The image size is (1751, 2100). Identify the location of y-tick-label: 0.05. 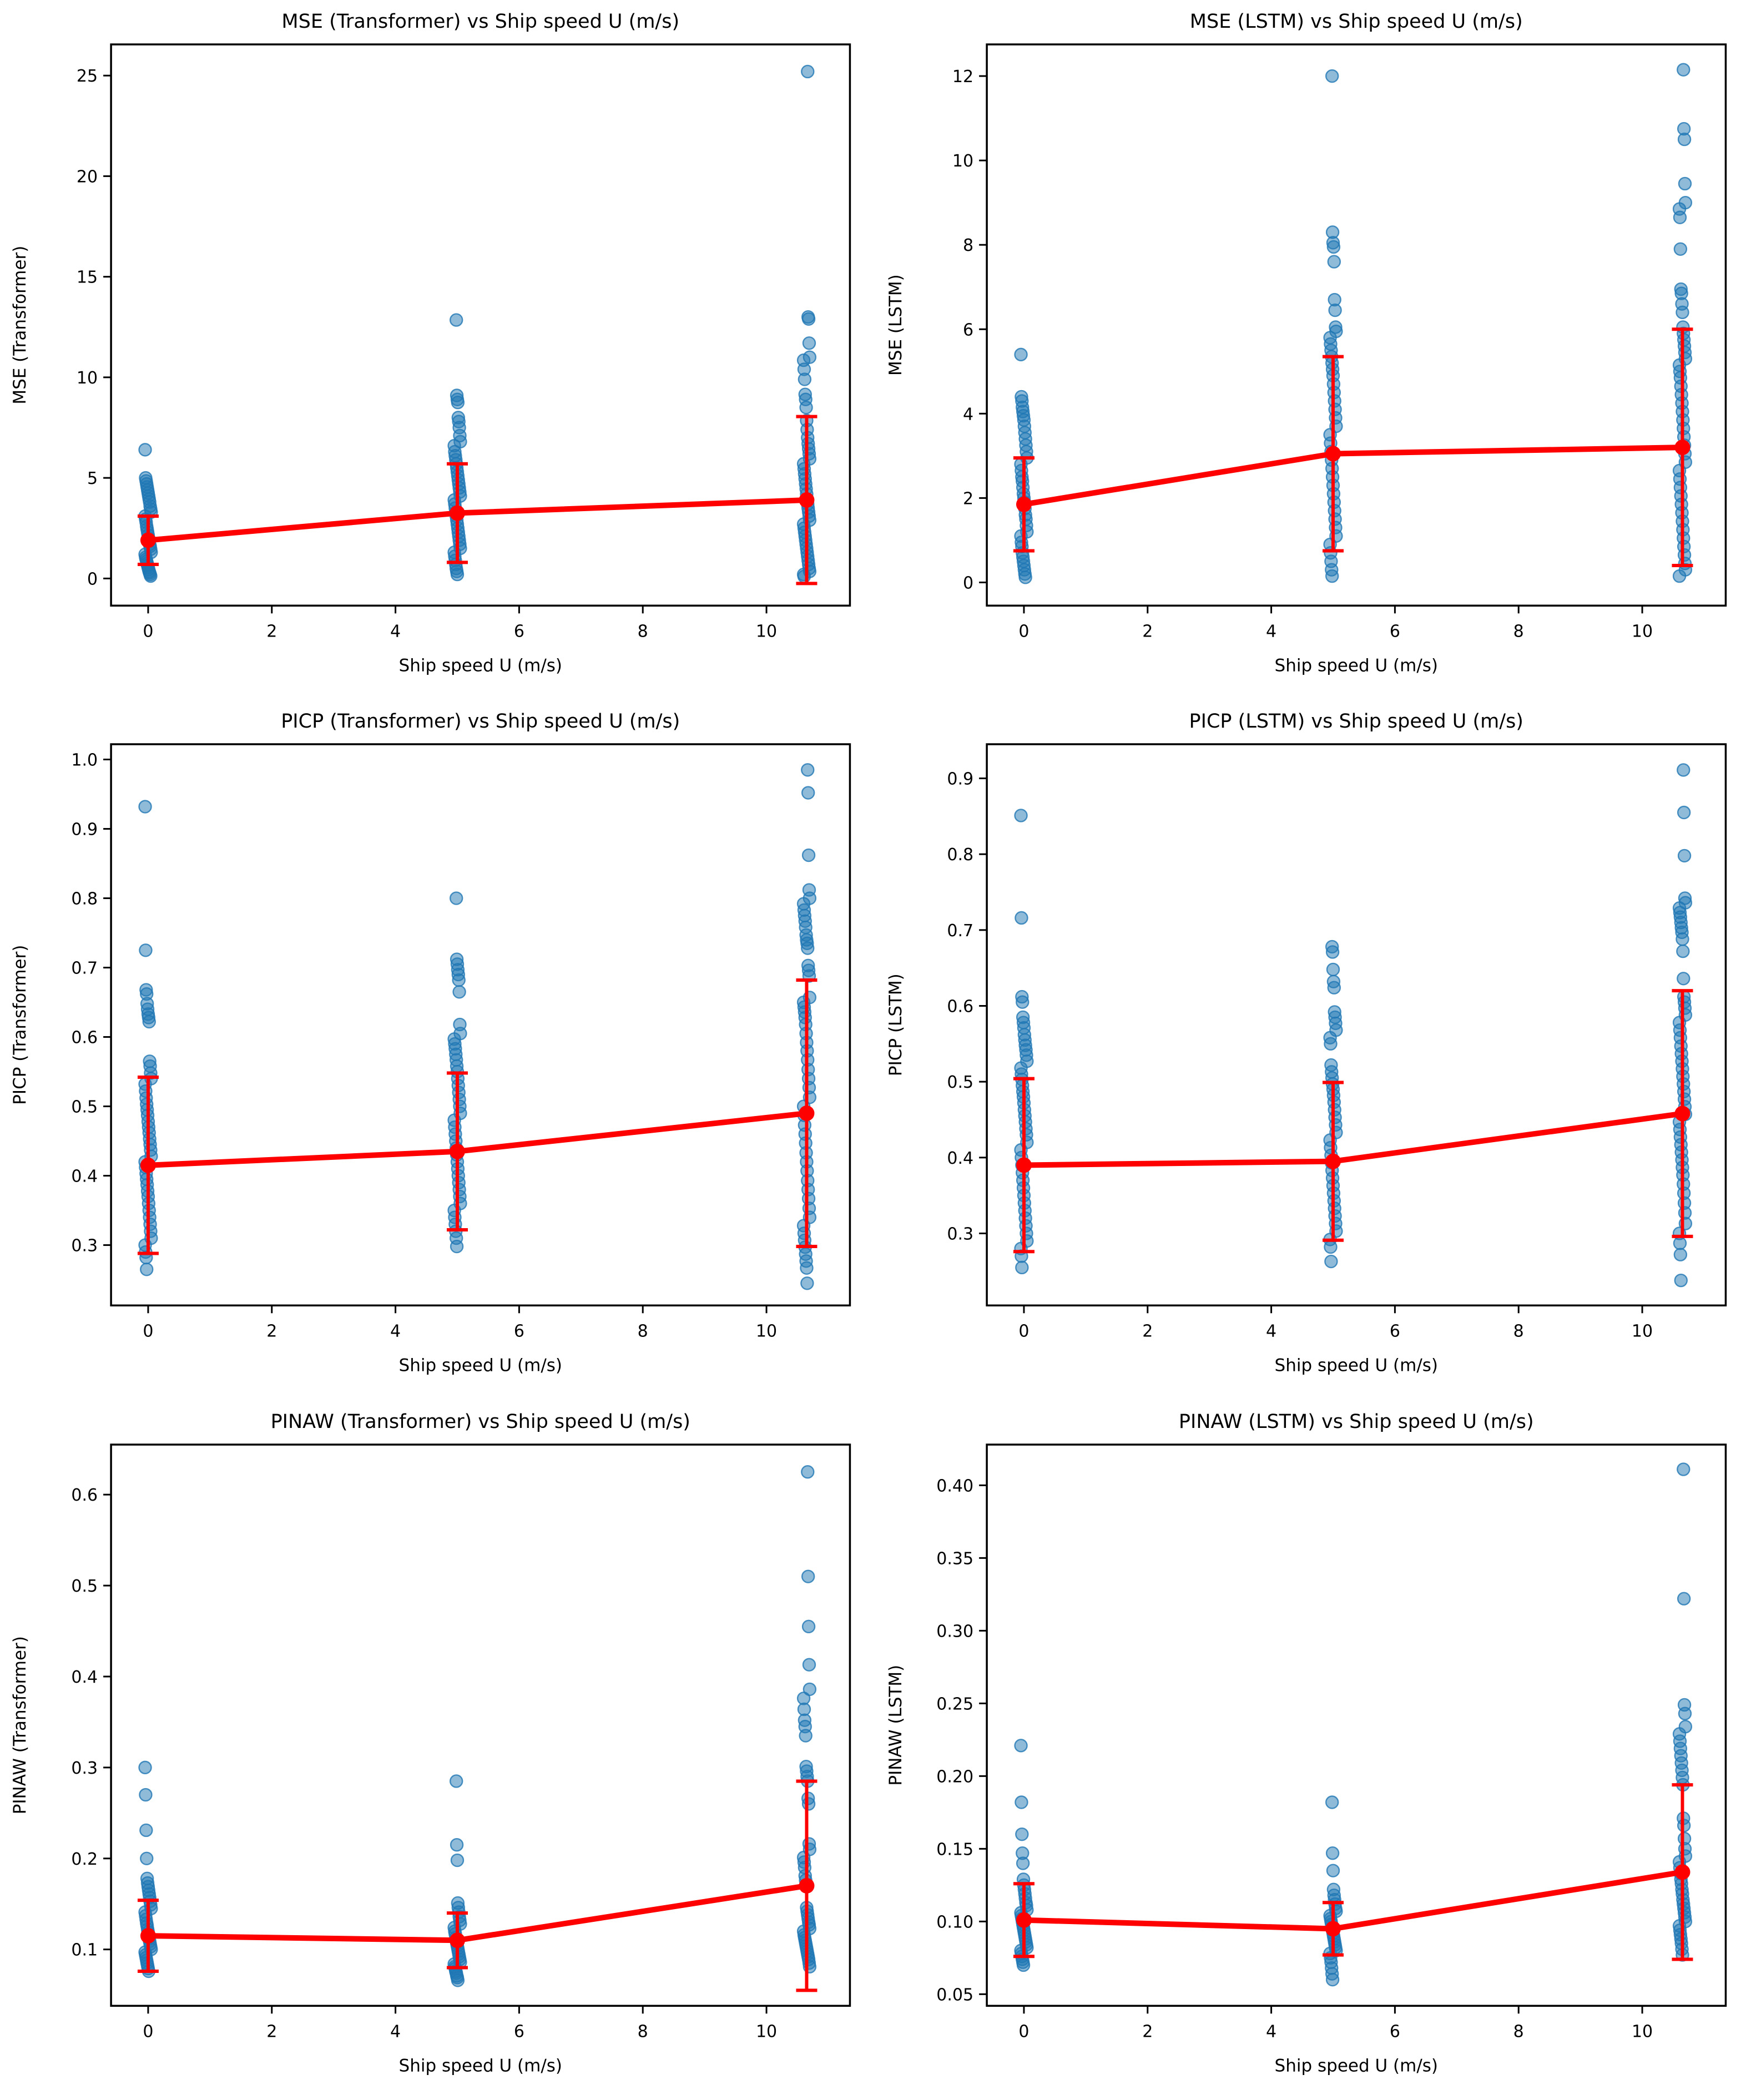
(954, 1995).